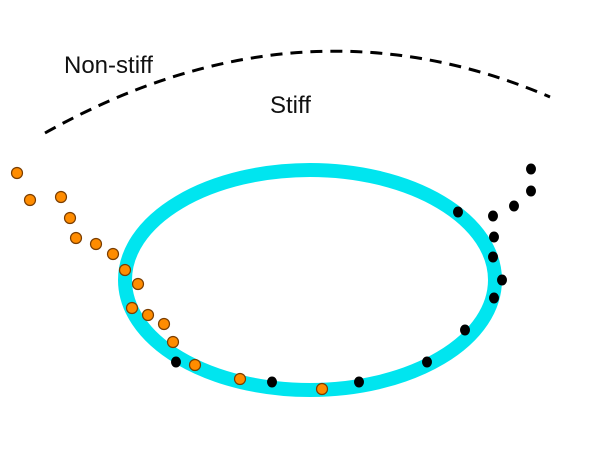 This screenshot has height=466, width=600. What do you see at coordinates (108, 65) in the screenshot?
I see `non-stiff-label: Non-stiff` at bounding box center [108, 65].